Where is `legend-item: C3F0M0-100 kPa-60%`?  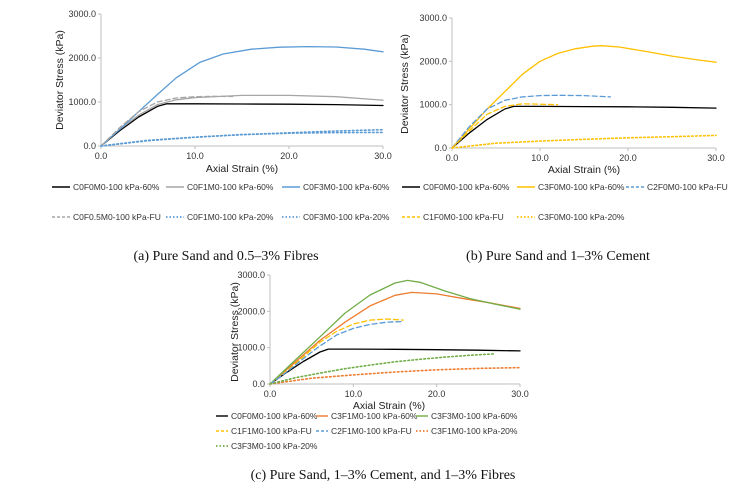
legend-item: C3F0M0-100 kPa-60% is located at coordinates (571, 187).